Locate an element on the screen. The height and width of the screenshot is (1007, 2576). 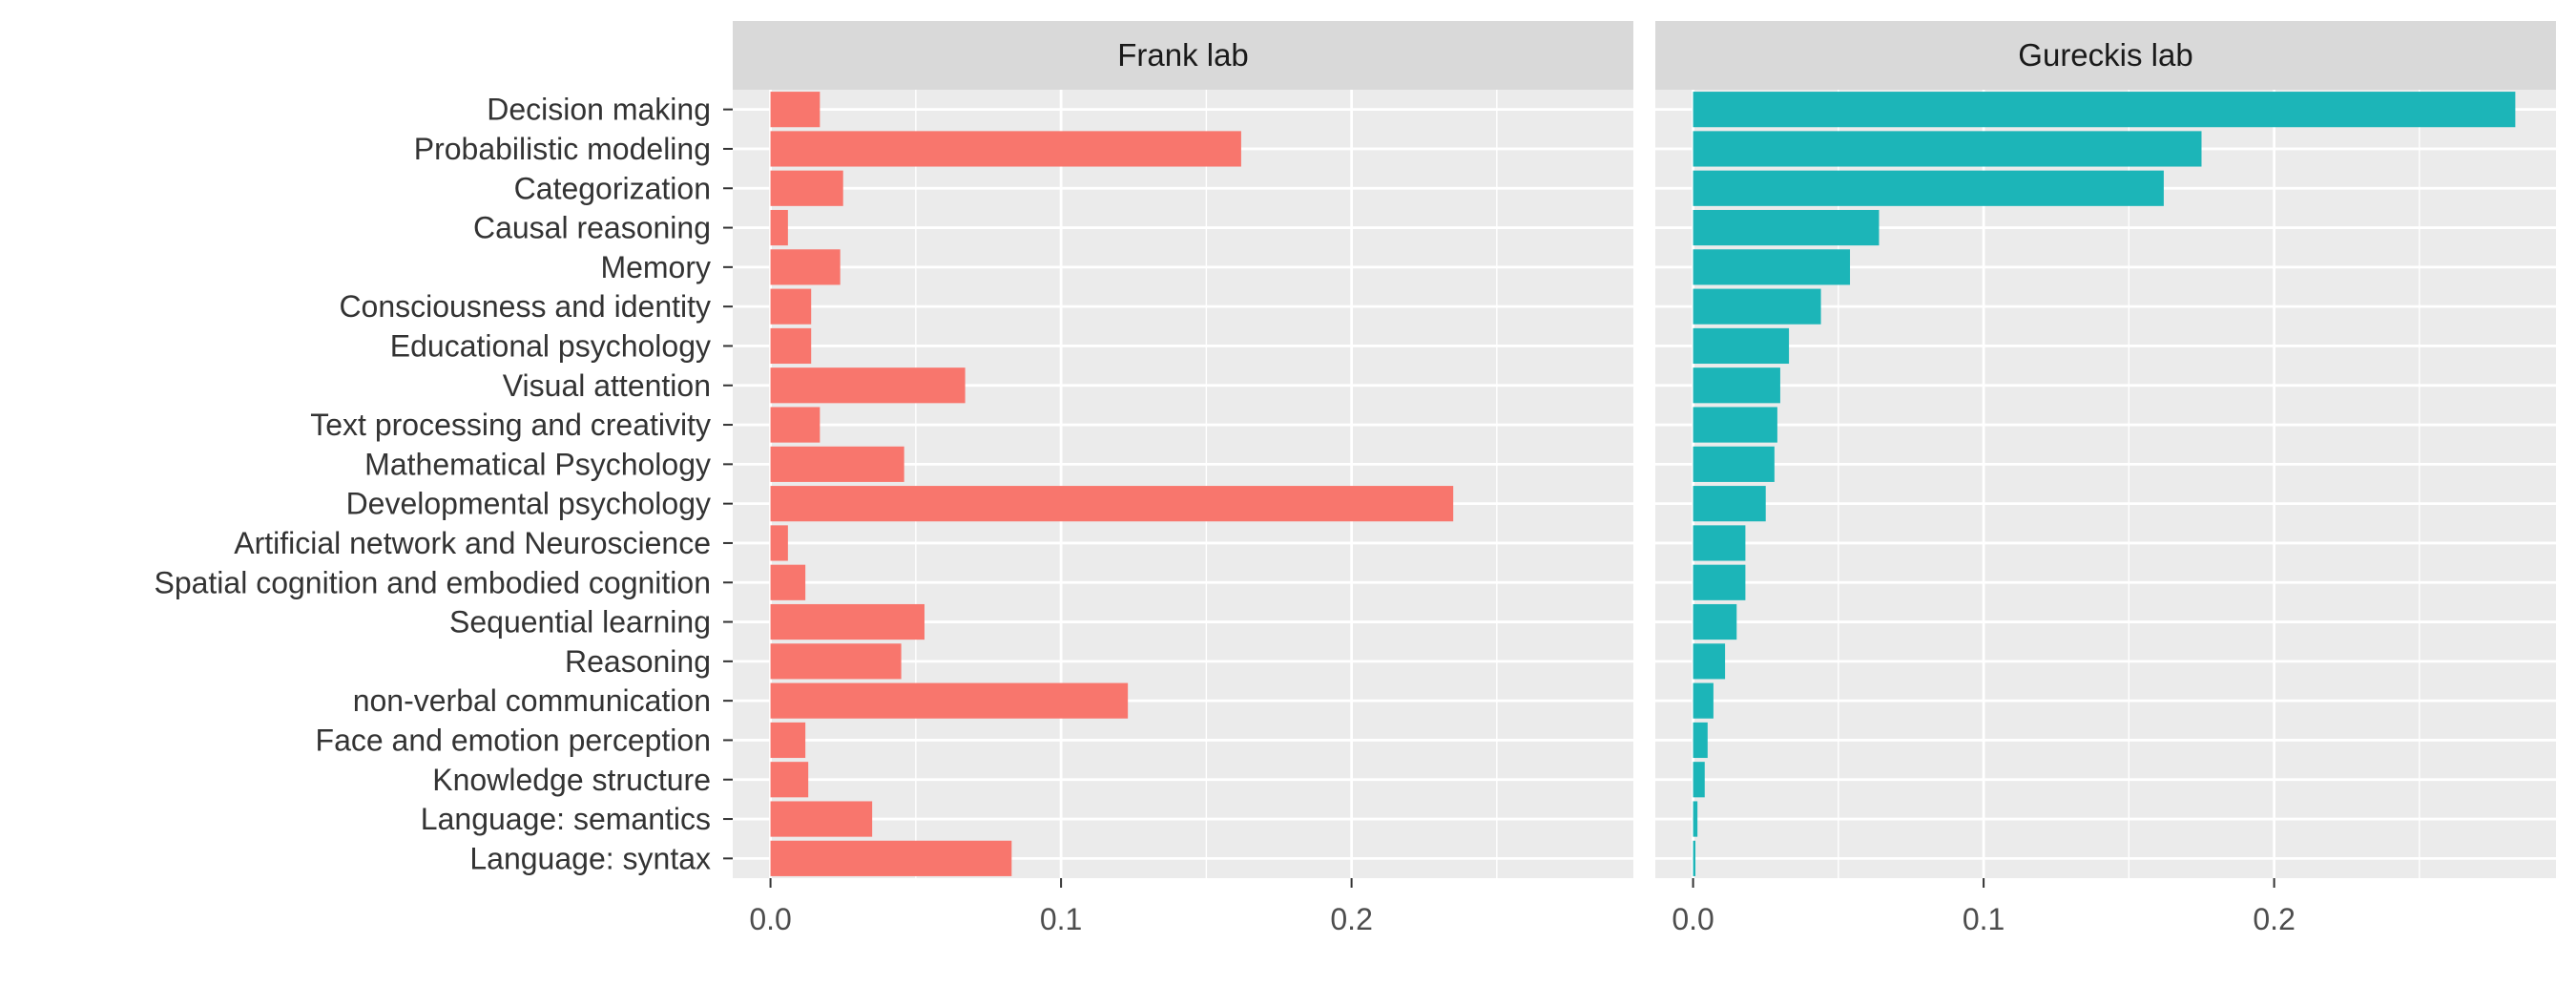
category-label: Developmental psychology is located at coordinates (528, 504).